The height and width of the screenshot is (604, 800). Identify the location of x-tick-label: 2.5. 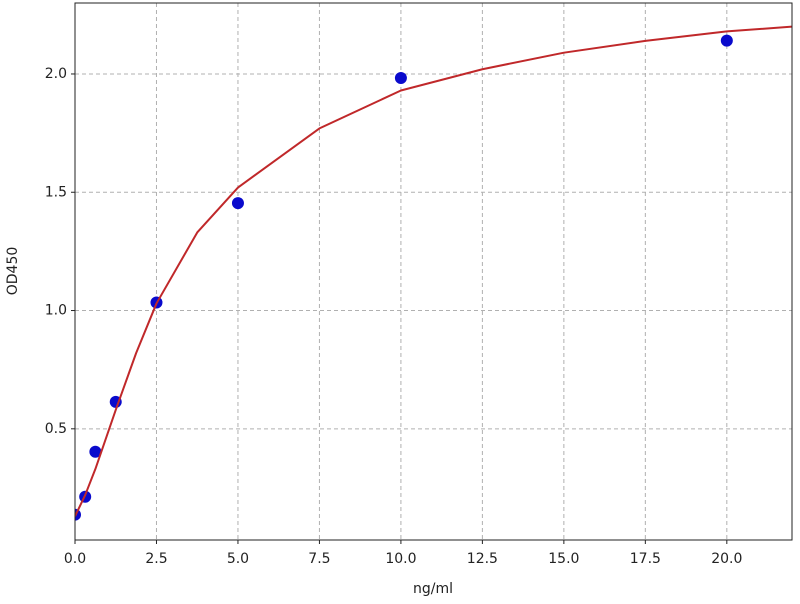
(156, 559).